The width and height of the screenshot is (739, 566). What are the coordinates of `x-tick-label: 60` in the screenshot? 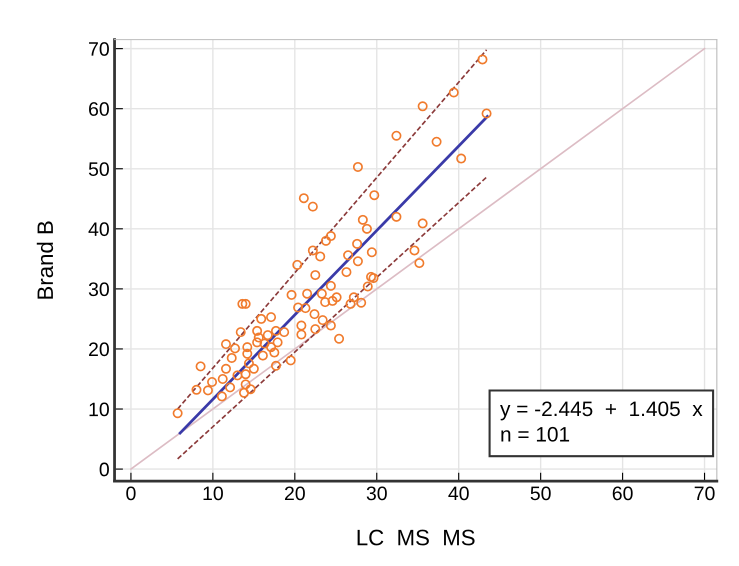 It's located at (622, 493).